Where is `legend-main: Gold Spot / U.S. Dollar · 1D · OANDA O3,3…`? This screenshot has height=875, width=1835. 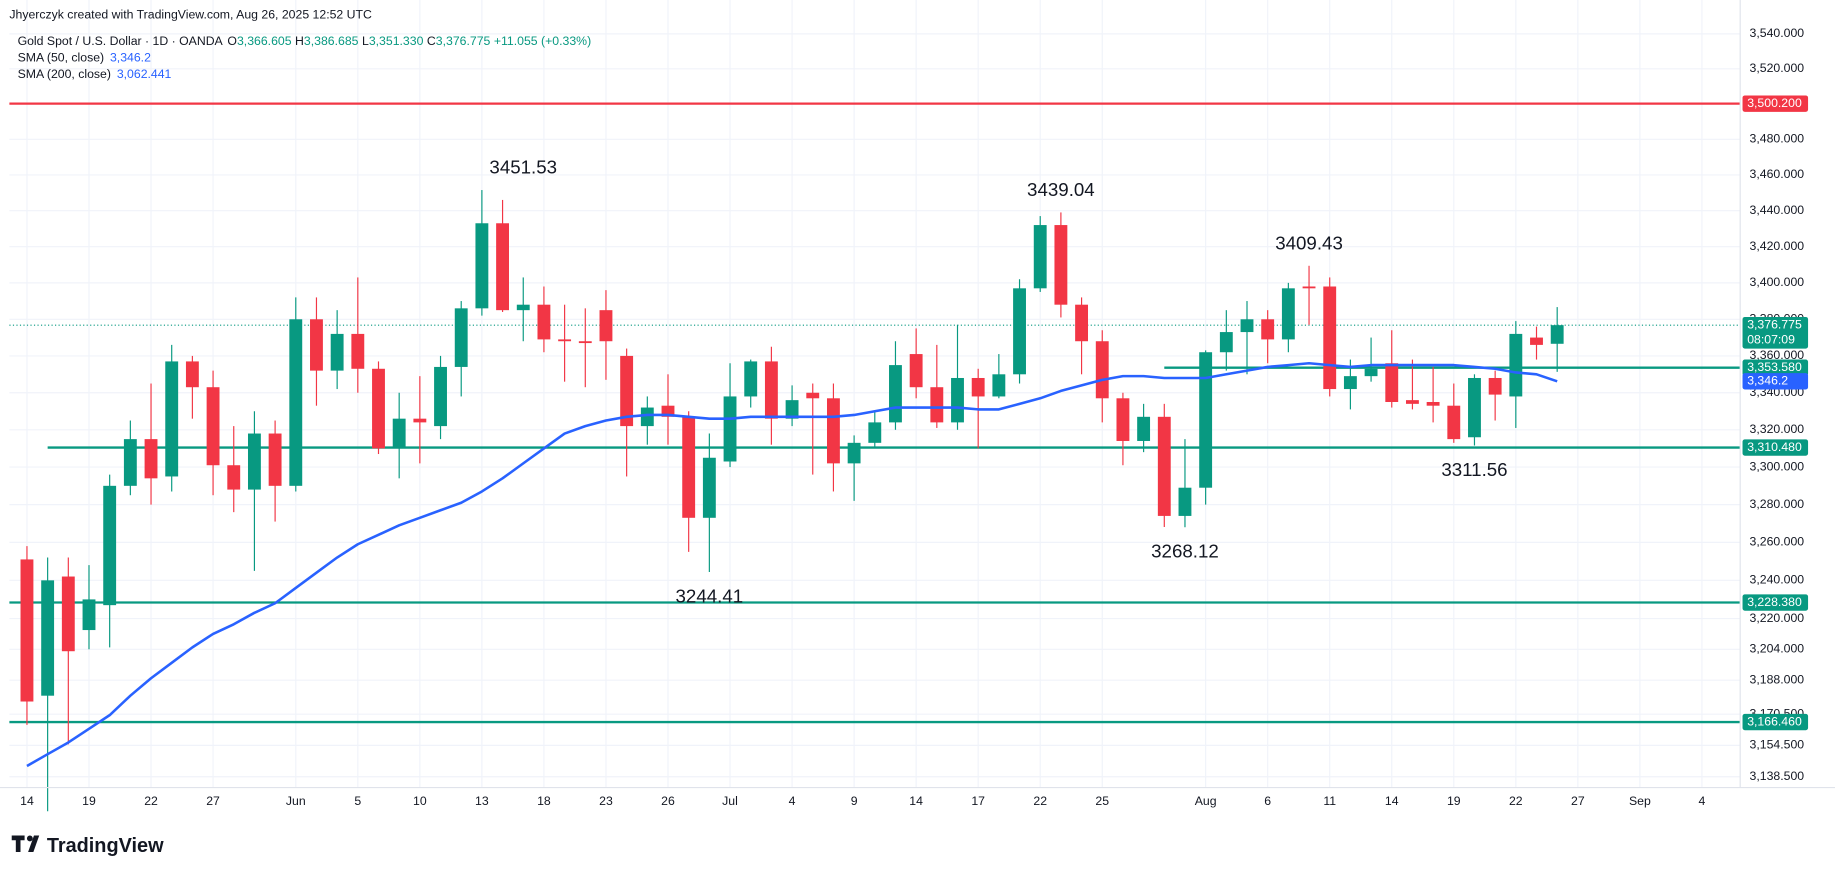
legend-main: Gold Spot / U.S. Dollar · 1D · OANDA O3,3… is located at coordinates (305, 41).